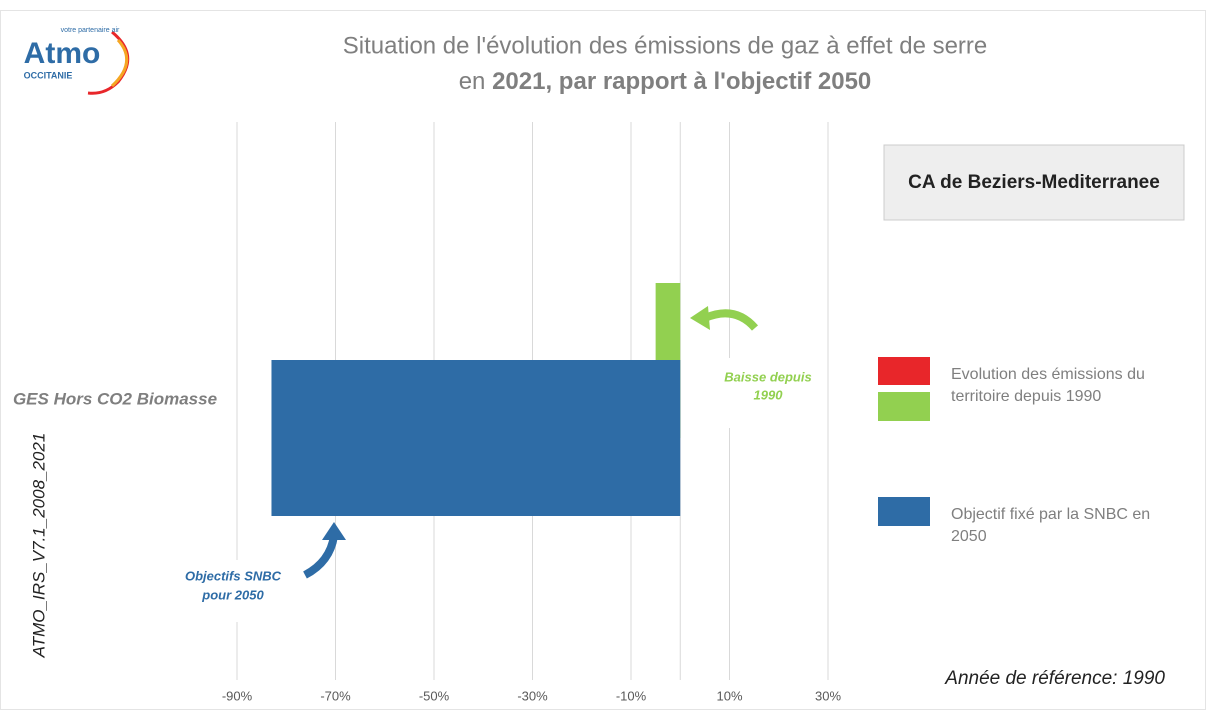 This screenshot has width=1206, height=710. I want to click on territory: CA de Beziers-Mediterranee, so click(1034, 182).